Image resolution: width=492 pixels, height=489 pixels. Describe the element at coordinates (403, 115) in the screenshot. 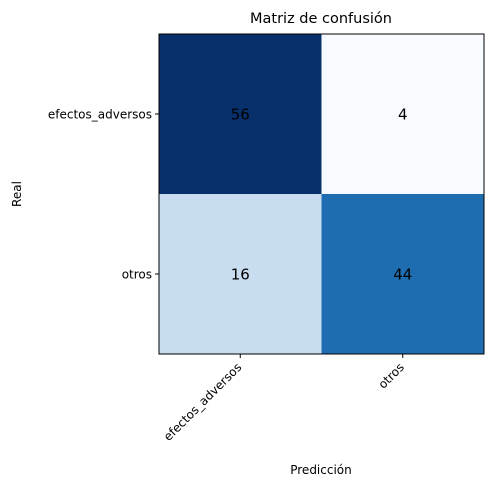

I see `cell-value-label: 4` at that location.